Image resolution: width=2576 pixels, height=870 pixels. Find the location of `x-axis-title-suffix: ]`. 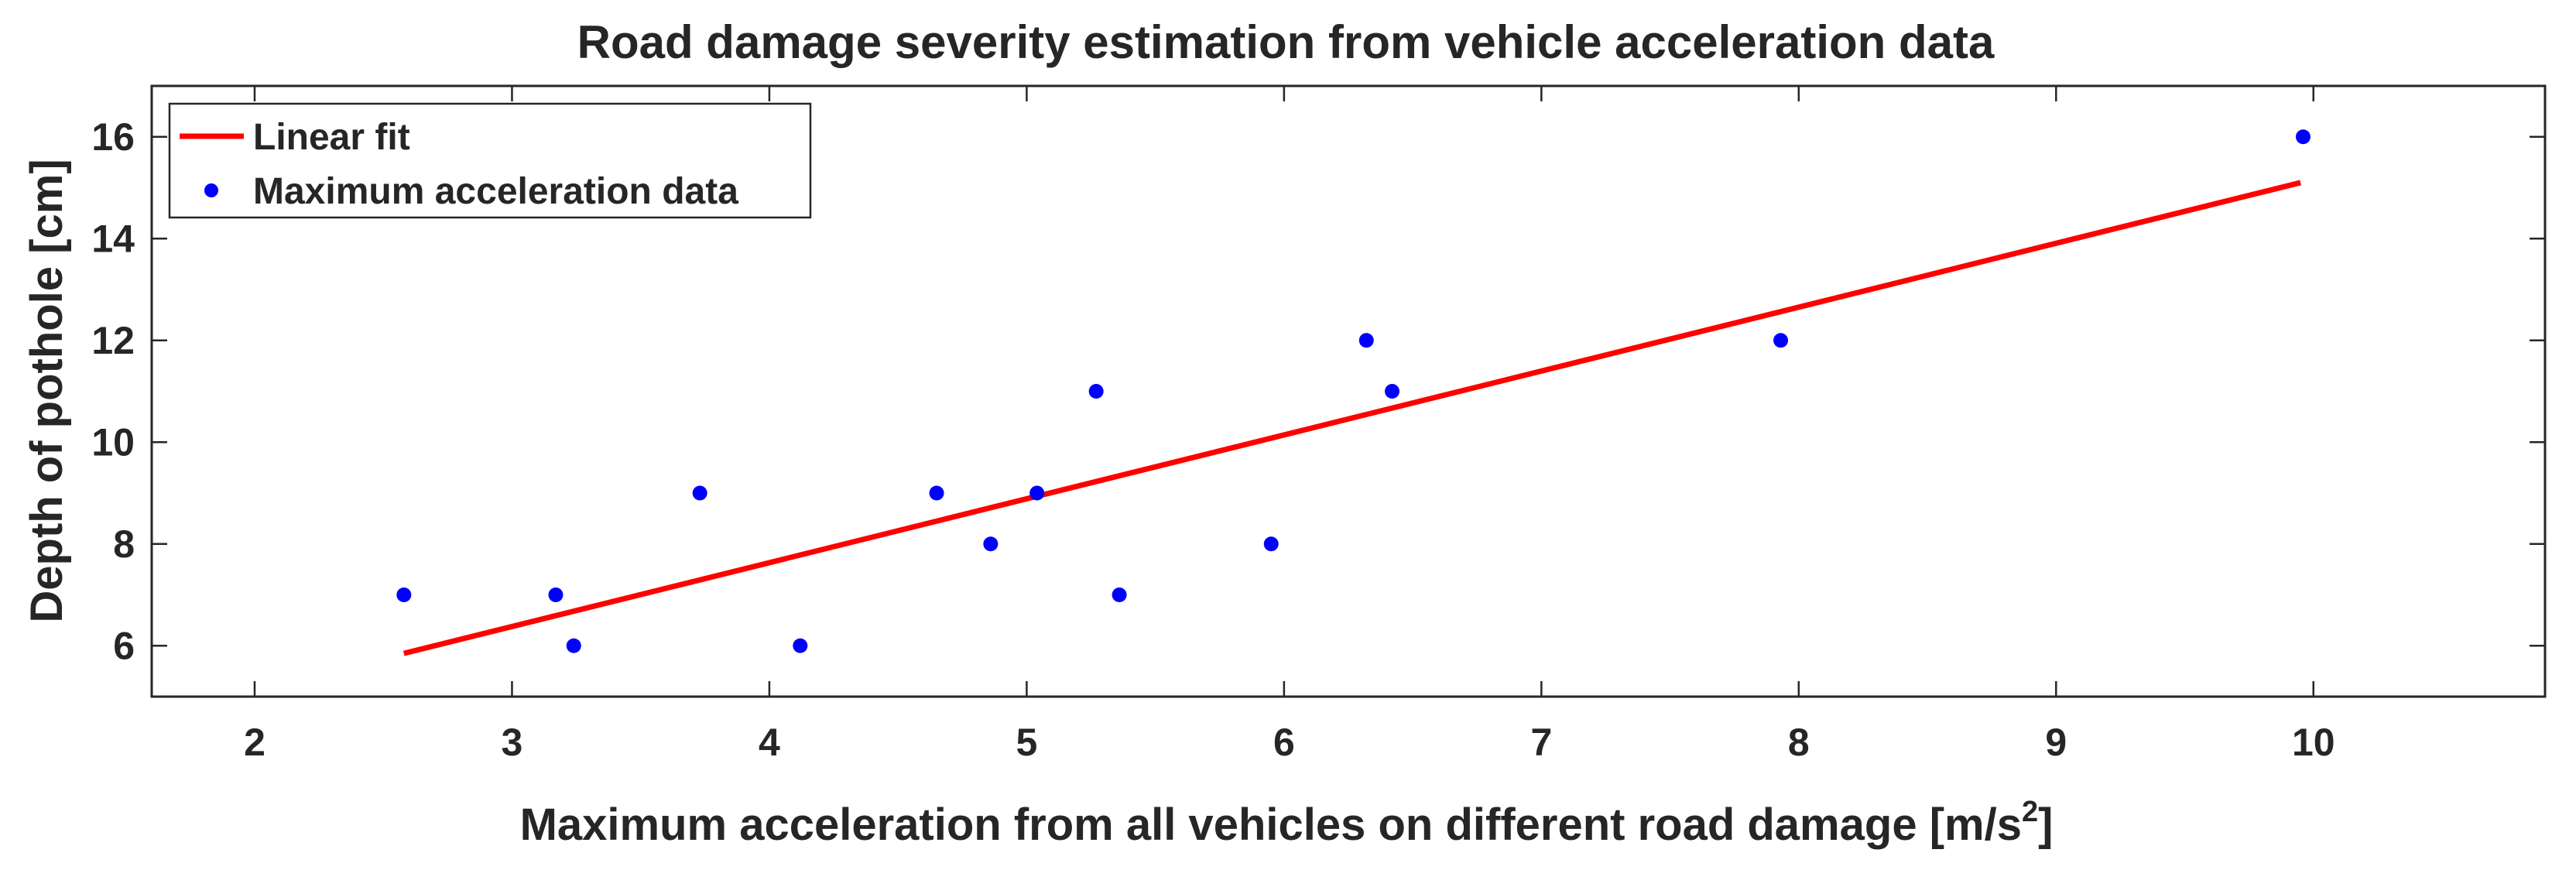

x-axis-title-suffix: ] is located at coordinates (2045, 825).